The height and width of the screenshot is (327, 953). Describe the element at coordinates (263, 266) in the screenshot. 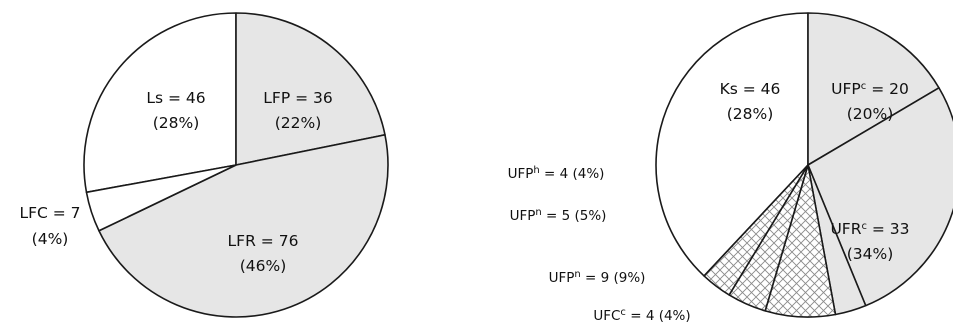

I see `label-lfr-percent: (46%)` at that location.